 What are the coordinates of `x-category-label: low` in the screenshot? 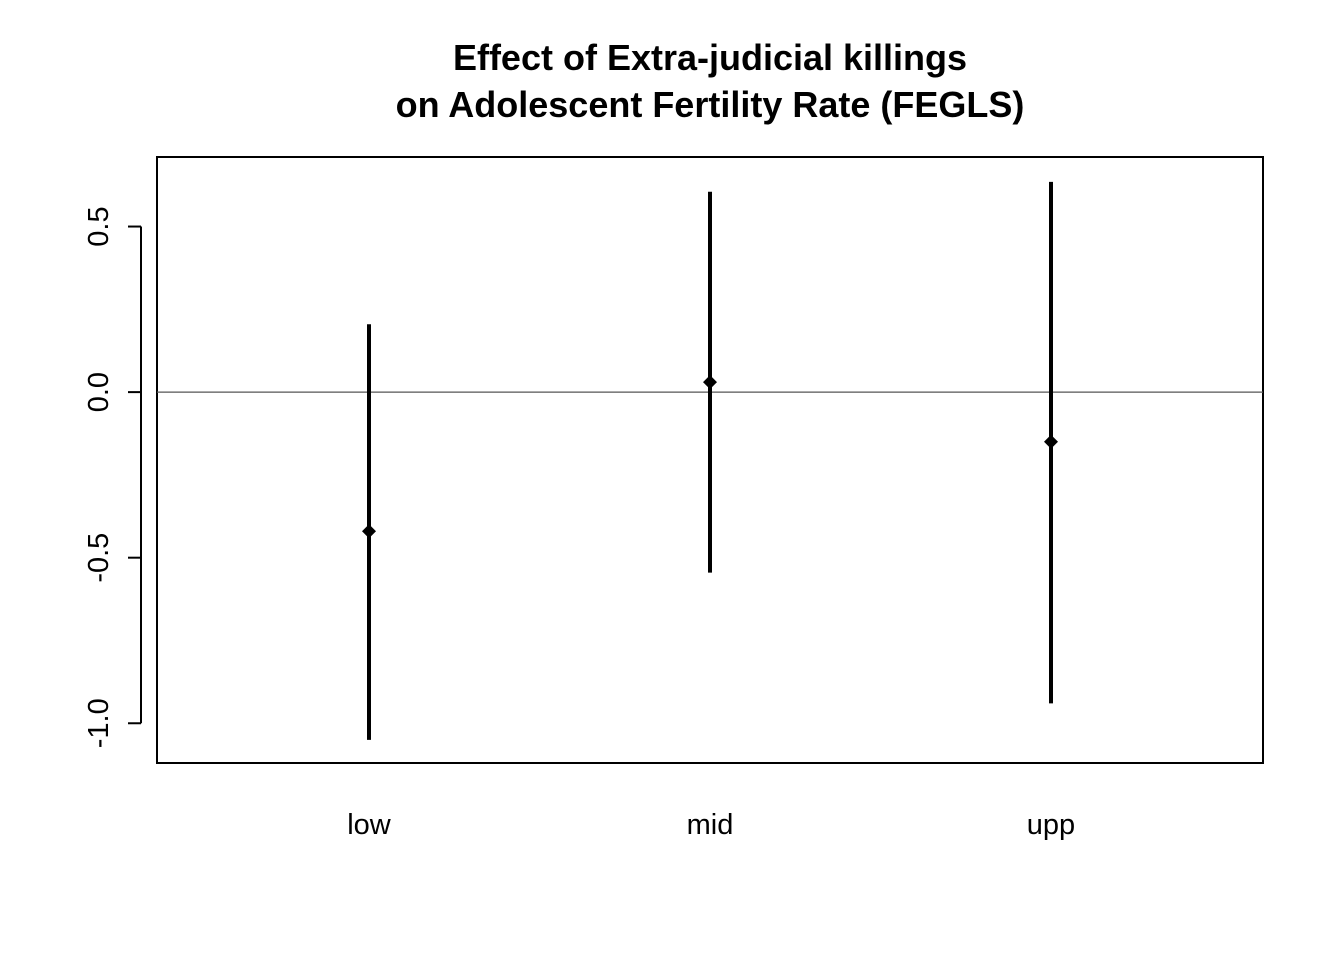 It's located at (369, 825).